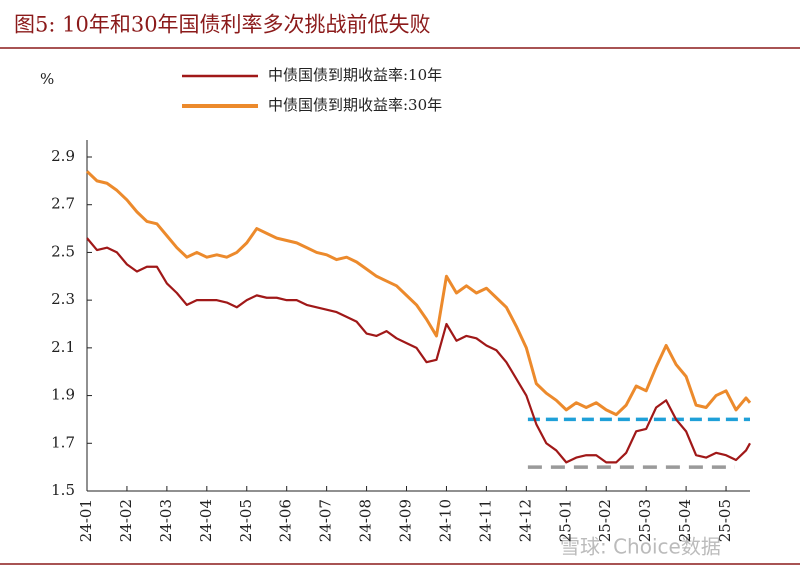 The height and width of the screenshot is (572, 800). What do you see at coordinates (366, 520) in the screenshot?
I see `x-tick-label: 24-08` at bounding box center [366, 520].